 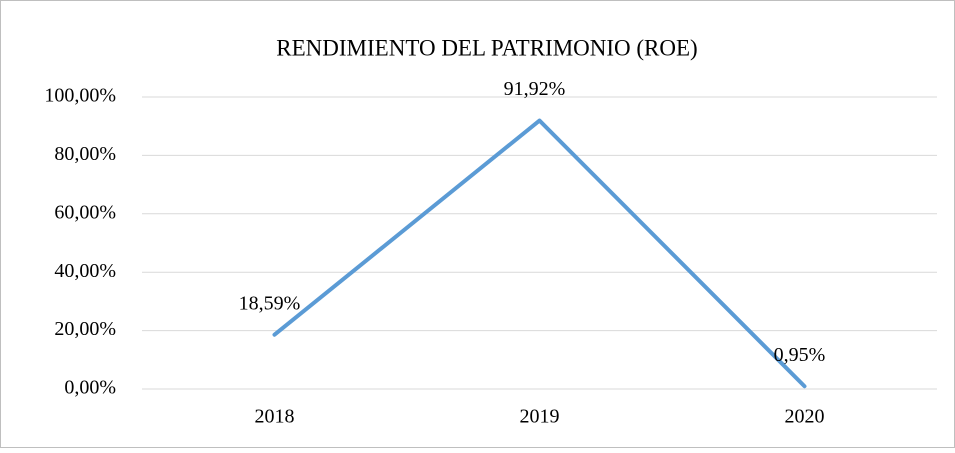 I want to click on x-tick-label: 2020, so click(x=805, y=417).